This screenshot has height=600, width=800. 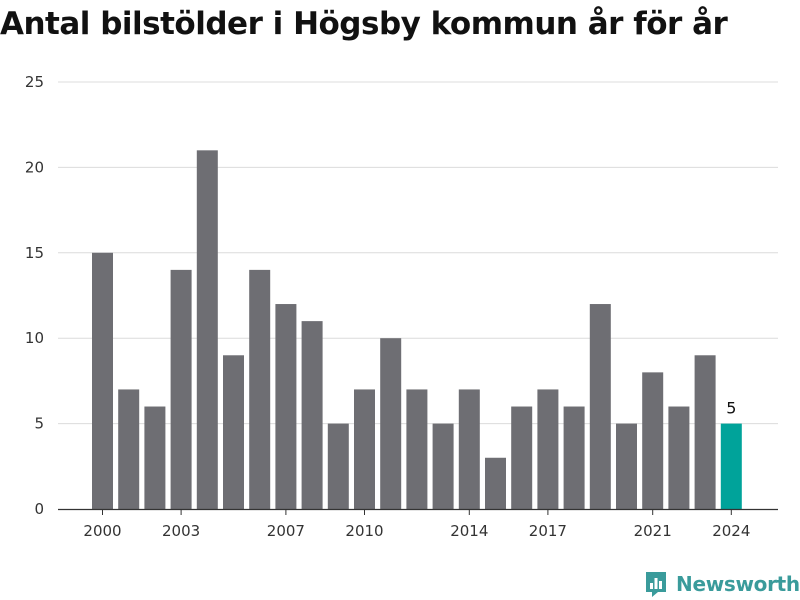 I want to click on bar-2020, so click(x=626, y=466).